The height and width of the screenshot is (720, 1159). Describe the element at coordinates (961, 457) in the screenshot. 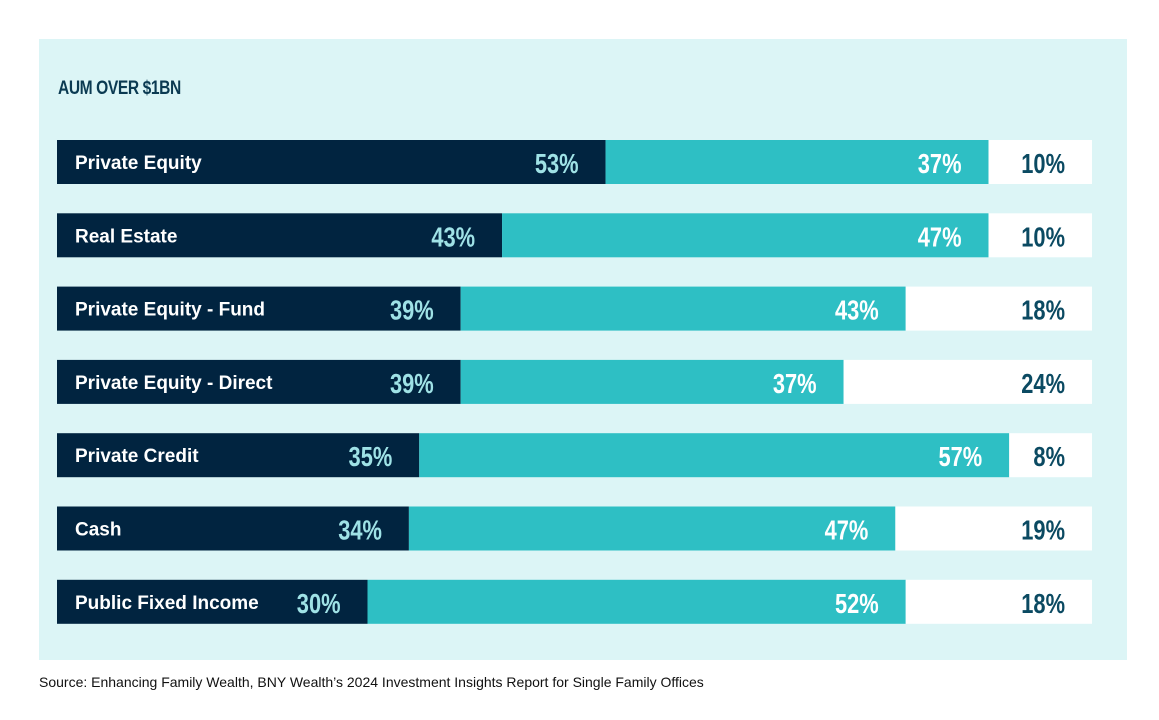

I see `value-label-2: 57%` at that location.